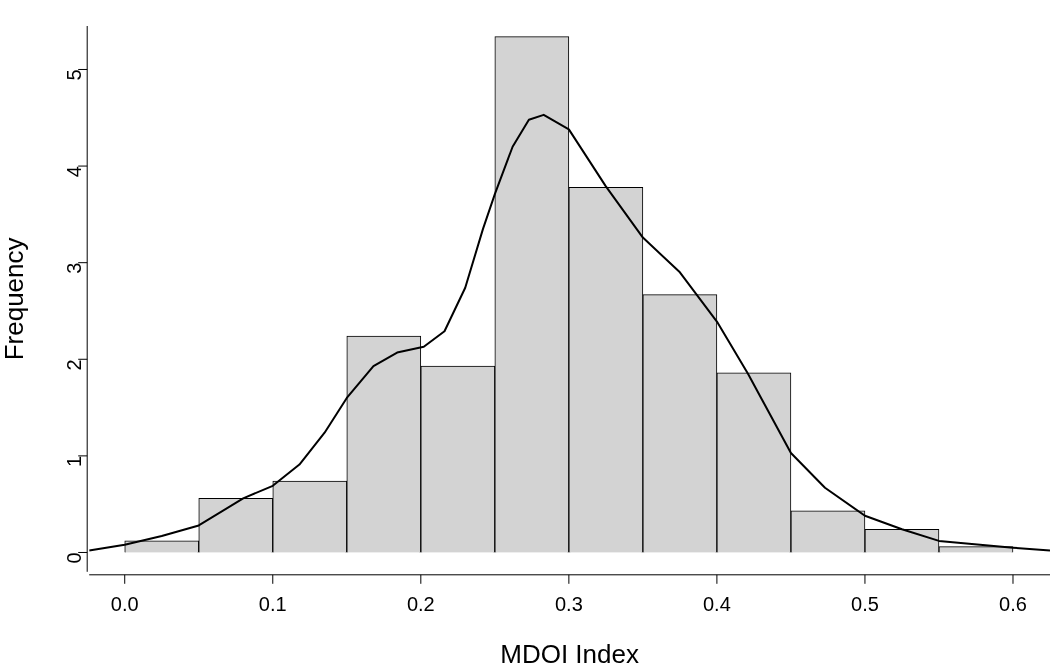  I want to click on x-tick-label: 0.2, so click(420, 604).